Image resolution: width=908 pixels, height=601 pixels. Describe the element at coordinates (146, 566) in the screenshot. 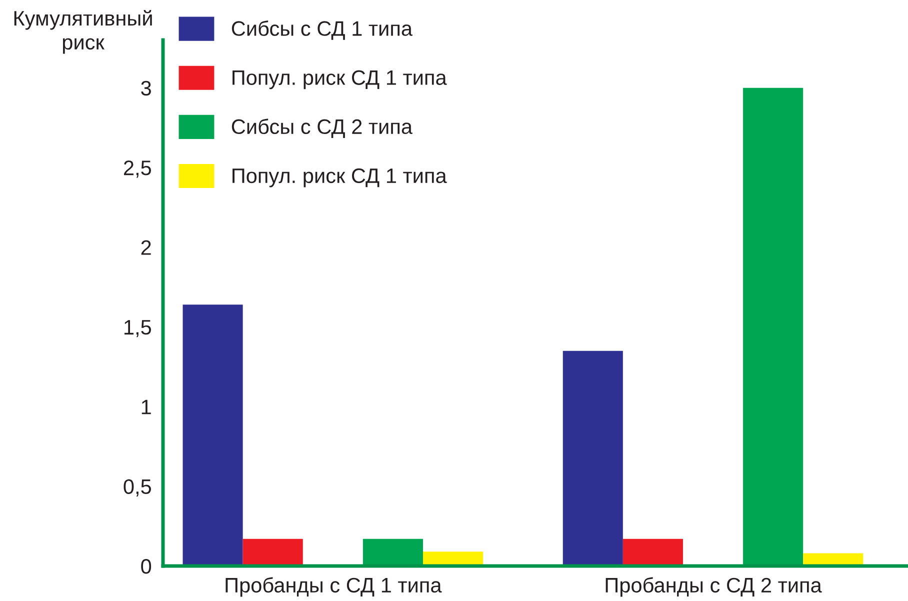

I see `y-tick-label: 0` at that location.